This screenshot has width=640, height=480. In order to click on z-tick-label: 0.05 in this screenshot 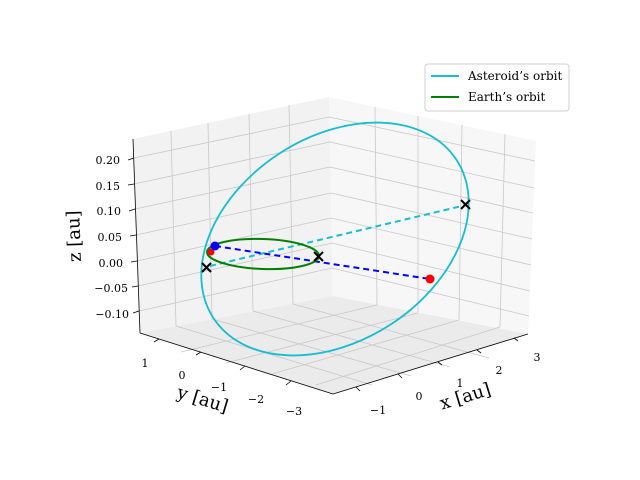, I will do `click(110, 237)`.